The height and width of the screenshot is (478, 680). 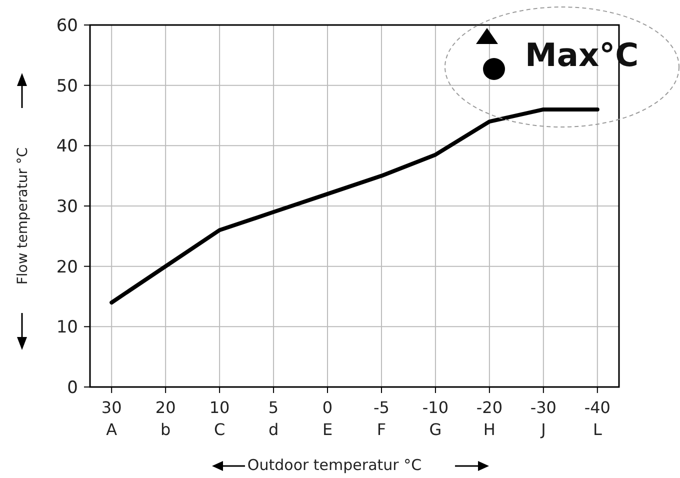 I want to click on y-tick-label: 20, so click(x=67, y=267).